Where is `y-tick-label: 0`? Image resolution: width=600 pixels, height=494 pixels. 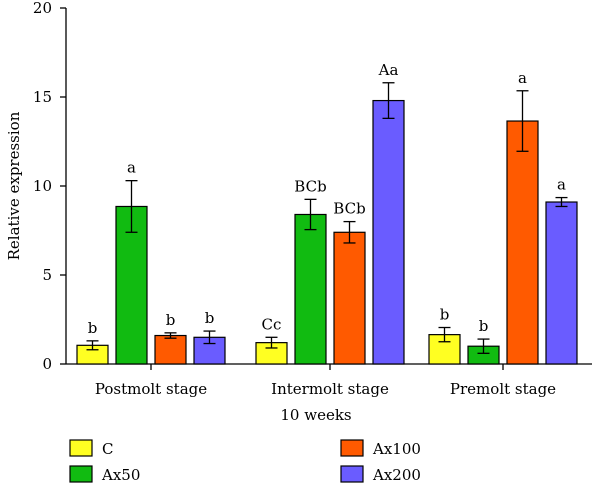
y-tick-label: 0 is located at coordinates (47, 364).